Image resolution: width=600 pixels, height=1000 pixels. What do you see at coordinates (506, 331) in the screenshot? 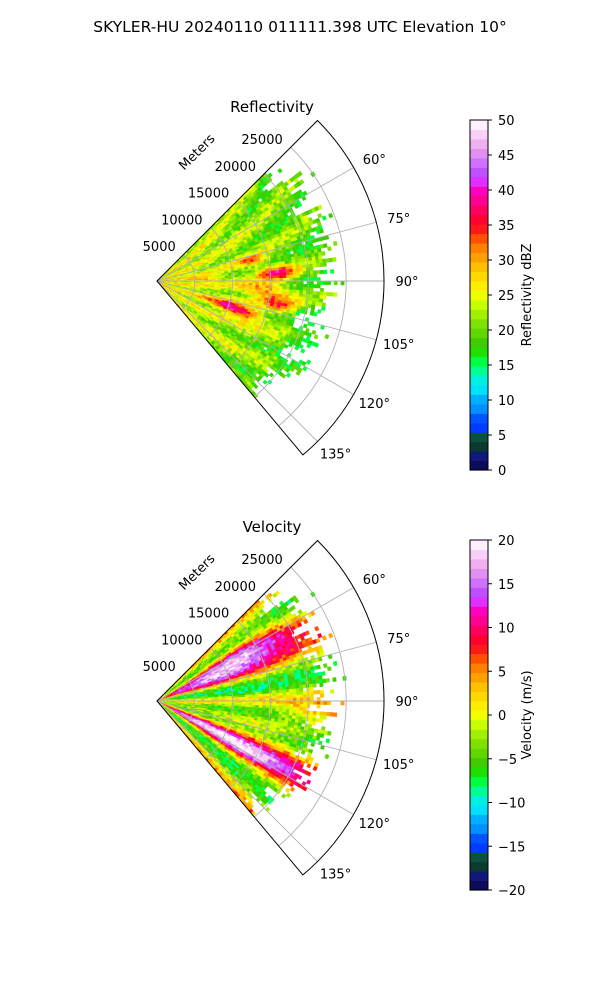
I see `colorbar-tick-label: 20` at bounding box center [506, 331].